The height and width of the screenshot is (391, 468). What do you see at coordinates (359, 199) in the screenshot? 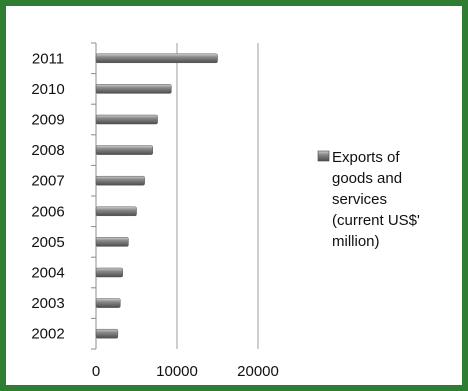
I see `legend-label: services` at bounding box center [359, 199].